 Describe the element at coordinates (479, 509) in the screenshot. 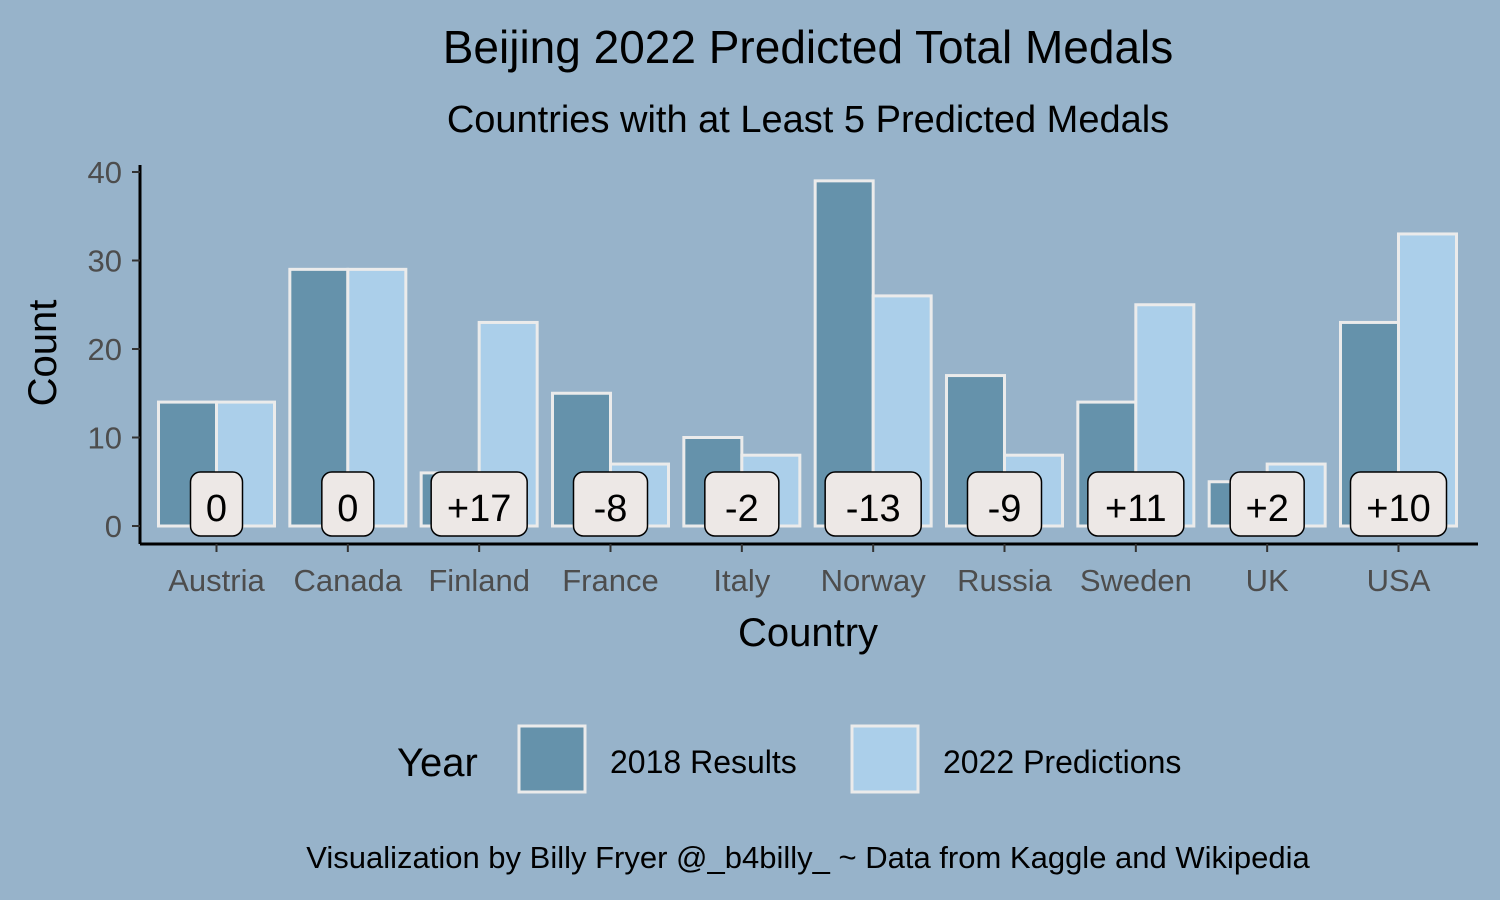

I see `difference-label-finland: +17` at that location.